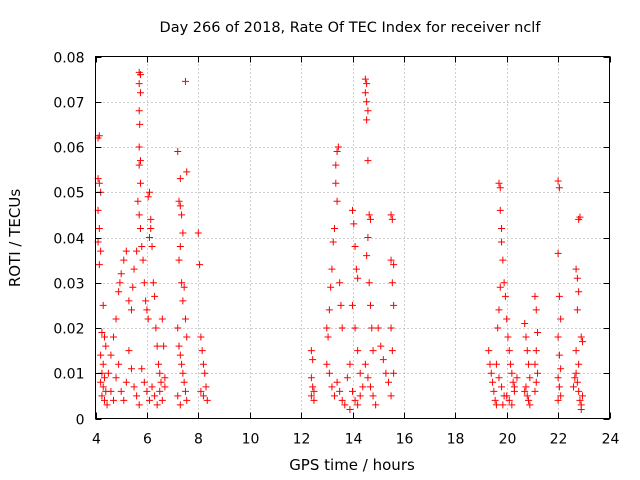 The image size is (640, 480). What do you see at coordinates (68, 194) in the screenshot?
I see `y-tick-label: 0.05` at bounding box center [68, 194].